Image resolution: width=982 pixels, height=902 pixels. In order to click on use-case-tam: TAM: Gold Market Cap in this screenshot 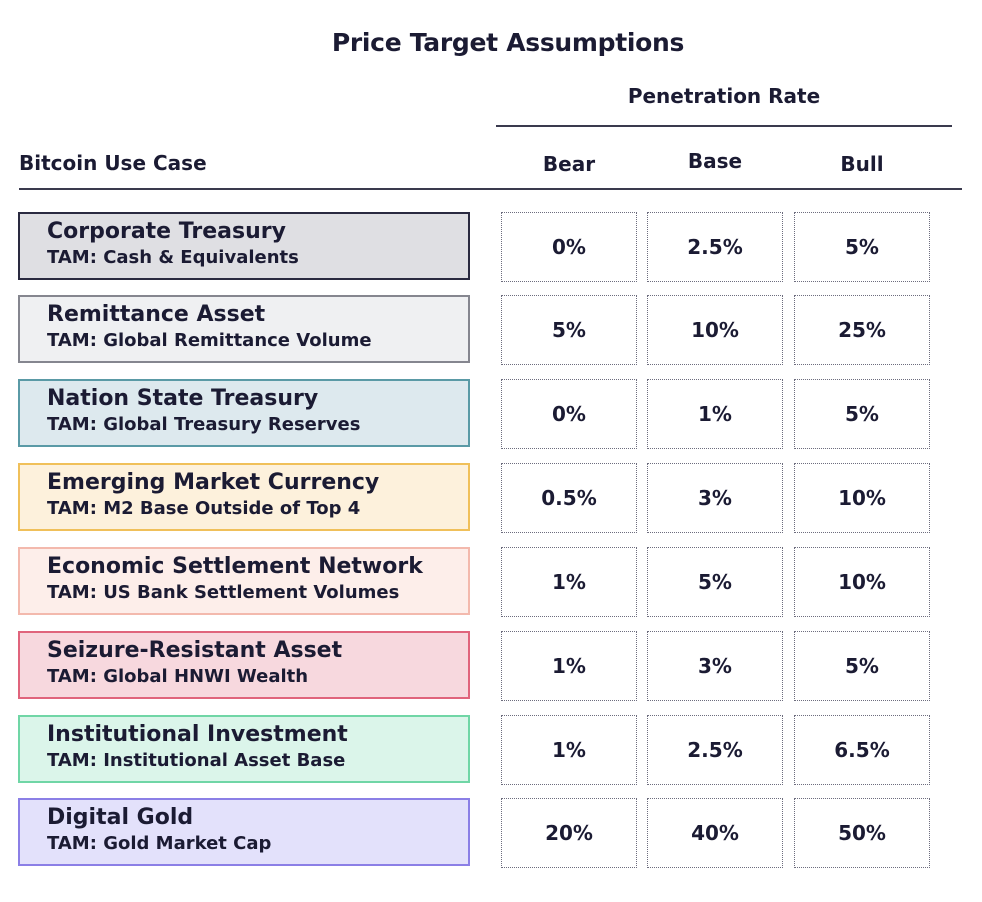, I will do `click(159, 843)`.